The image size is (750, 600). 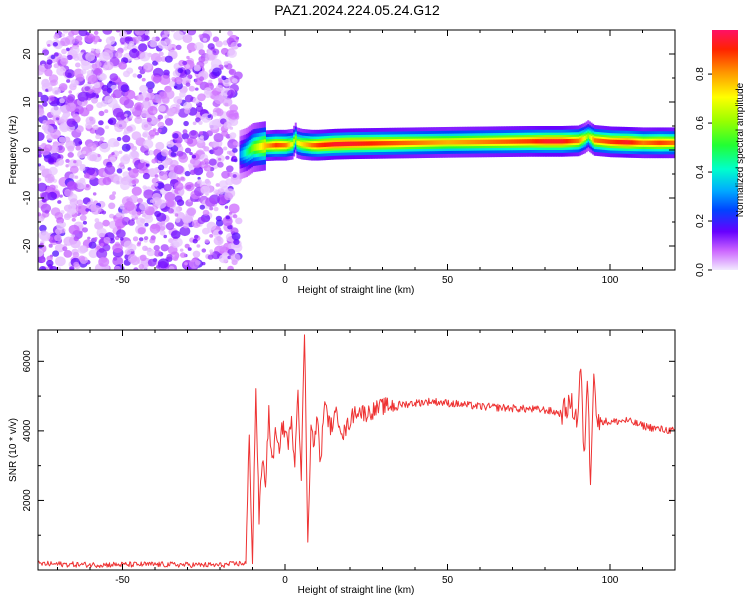 What do you see at coordinates (27, 430) in the screenshot?
I see `y-tick-label: 4000` at bounding box center [27, 430].